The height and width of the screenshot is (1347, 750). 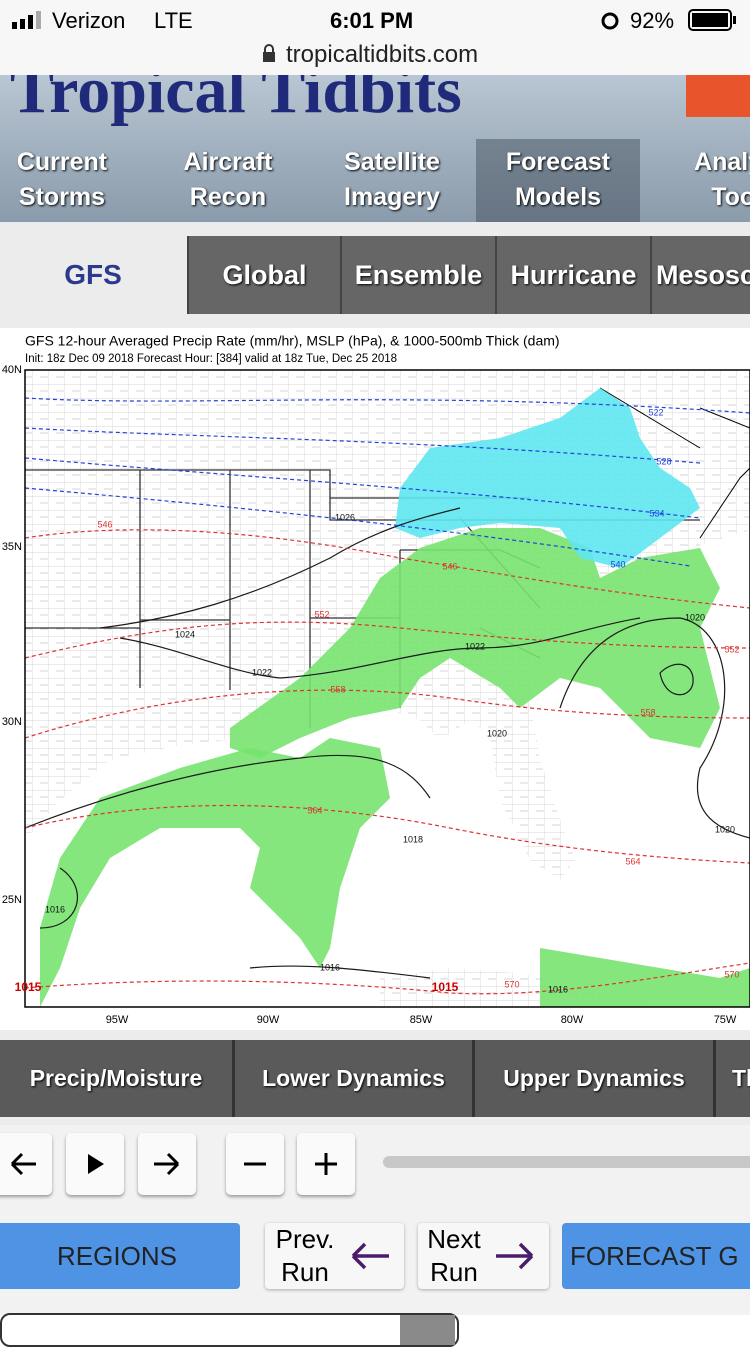 I want to click on battery-level: 92%, so click(x=652, y=20).